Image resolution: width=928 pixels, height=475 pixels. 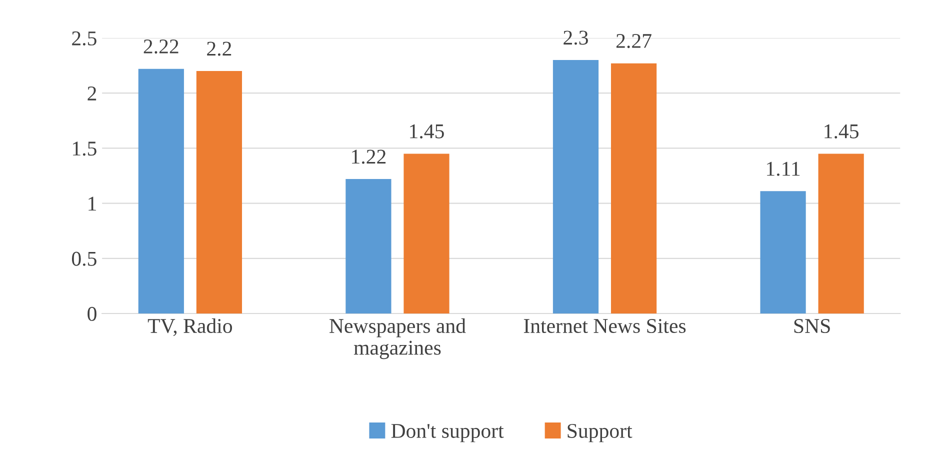 I want to click on y-tick-label: 0.5, so click(x=84, y=259).